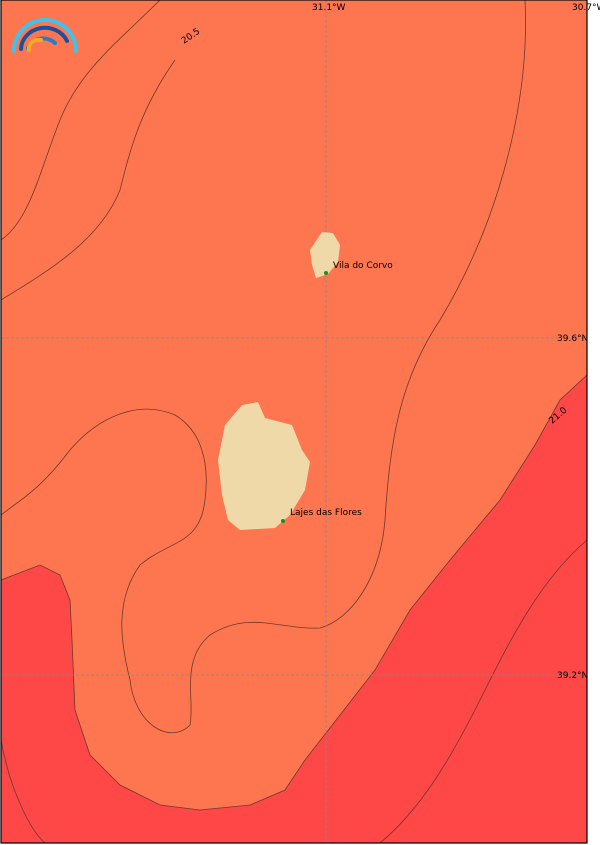  What do you see at coordinates (45, 35) in the screenshot?
I see `rainbow-logo` at bounding box center [45, 35].